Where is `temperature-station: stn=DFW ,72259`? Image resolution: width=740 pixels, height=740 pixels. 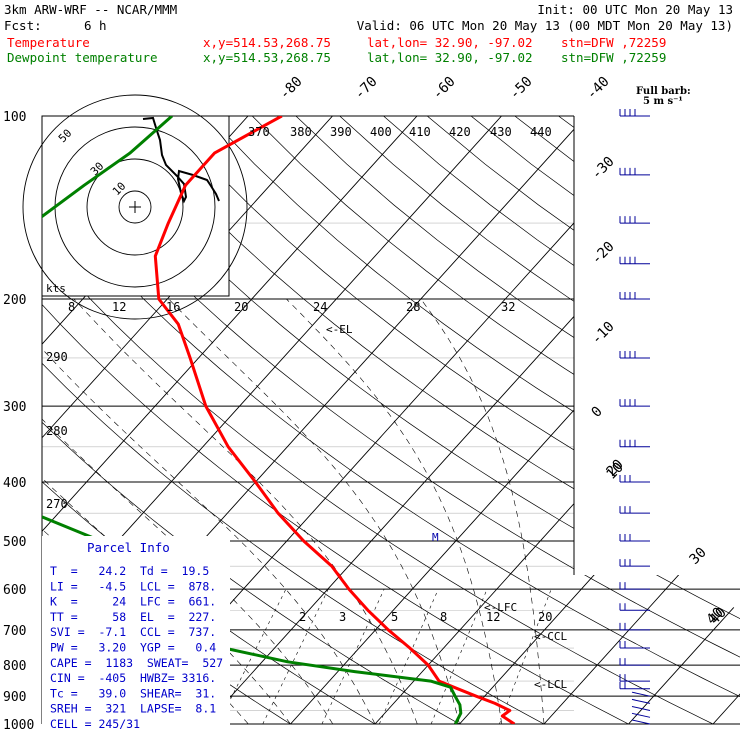
temperature-station: stn=DFW ,72259 is located at coordinates (613, 42).